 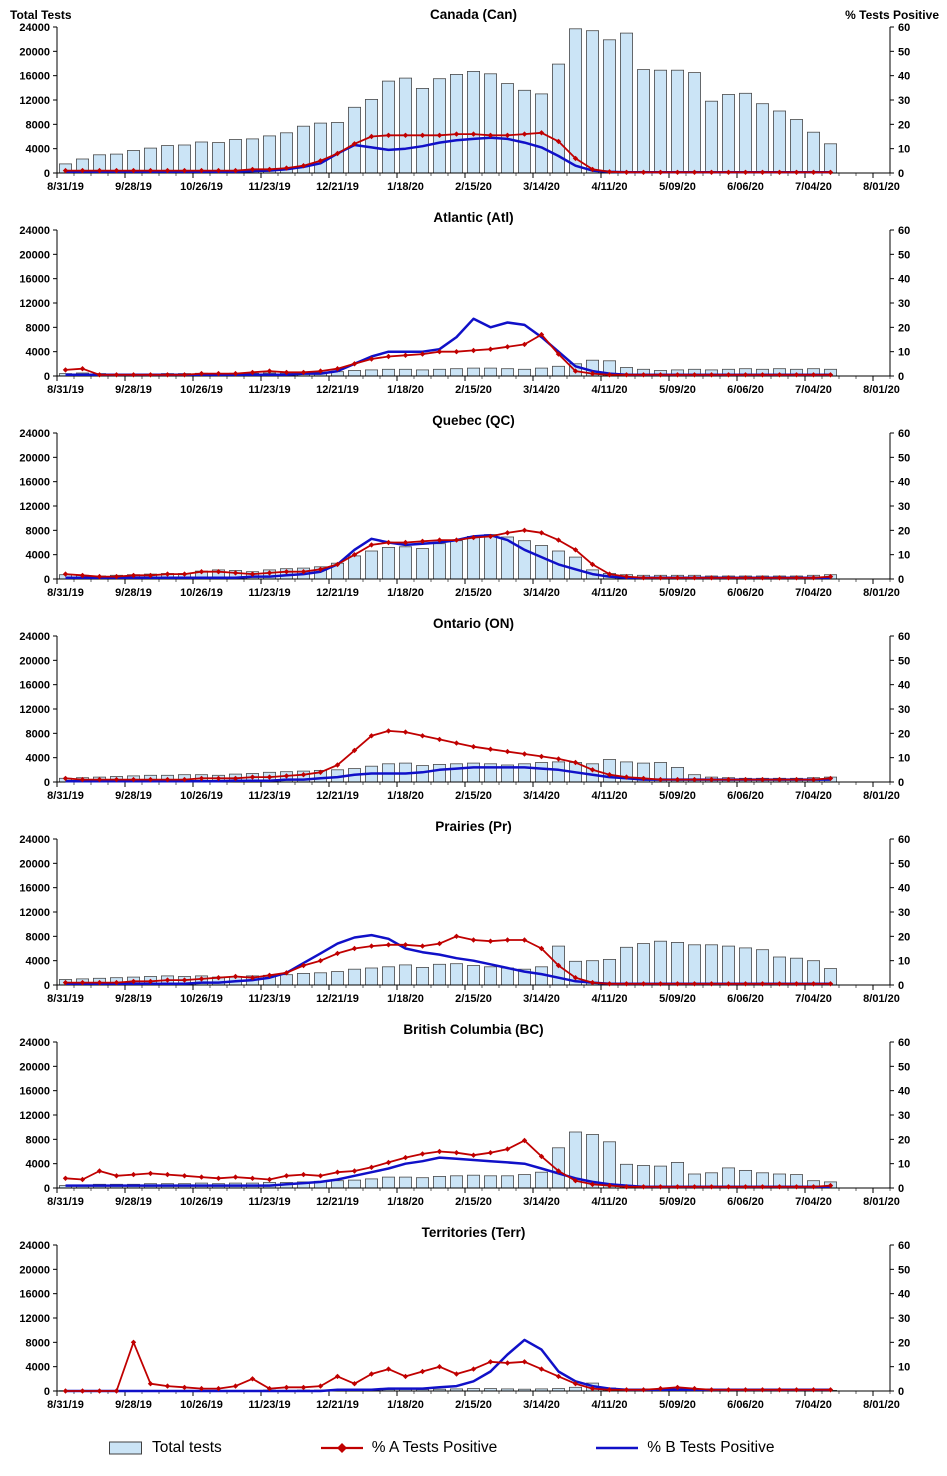 What do you see at coordinates (473, 303) in the screenshot?
I see `axis-frame` at bounding box center [473, 303].